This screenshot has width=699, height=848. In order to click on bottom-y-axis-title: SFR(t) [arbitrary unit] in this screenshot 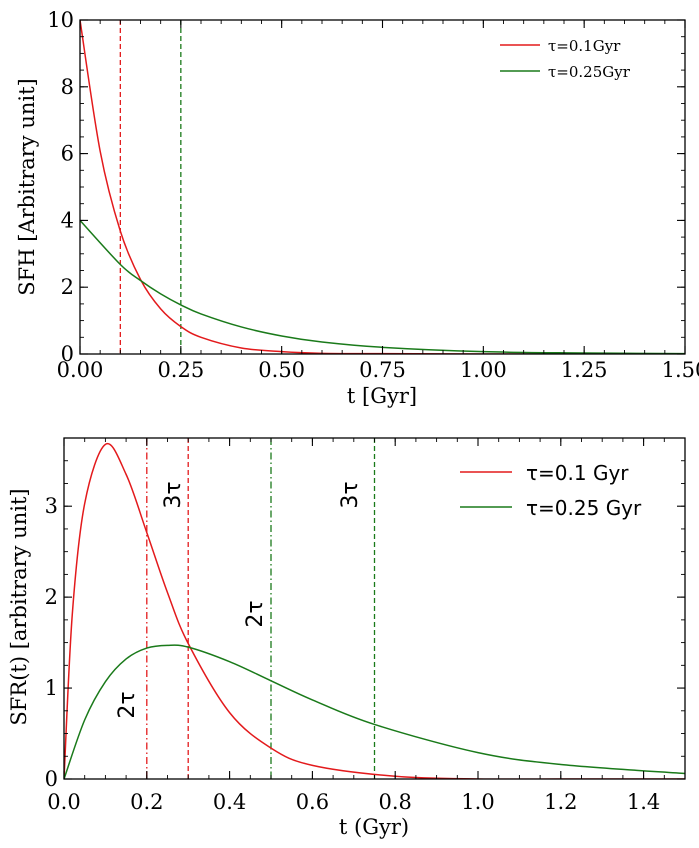, I will do `click(19, 606)`.